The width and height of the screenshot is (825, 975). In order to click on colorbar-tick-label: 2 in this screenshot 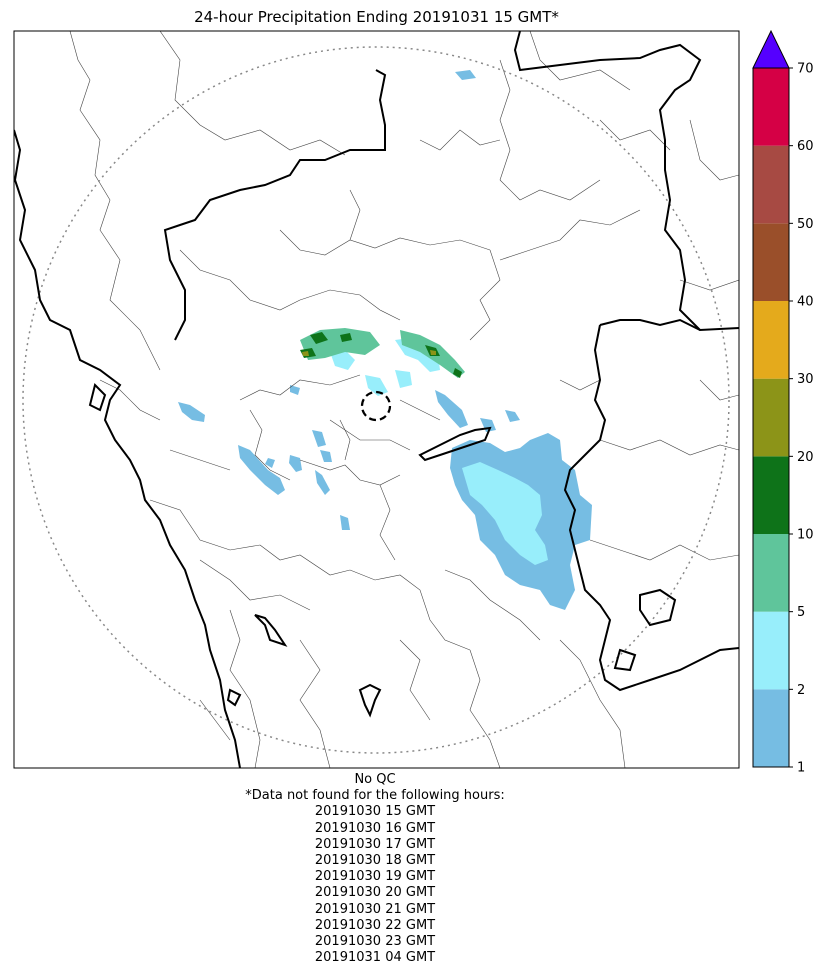, I will do `click(801, 690)`.